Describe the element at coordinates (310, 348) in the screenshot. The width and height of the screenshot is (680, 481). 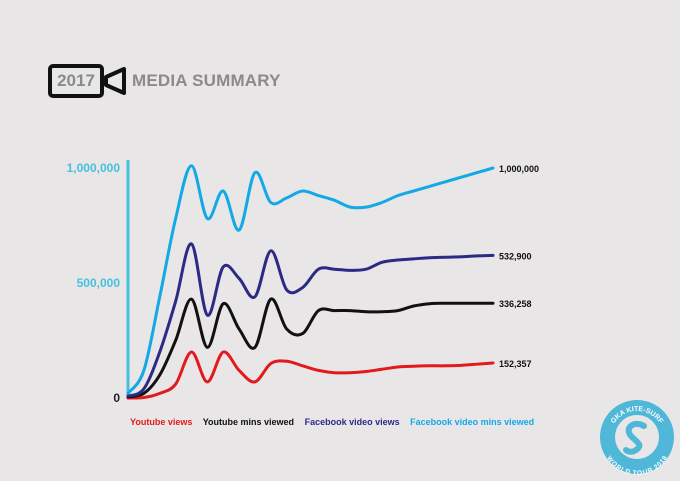
I see `series-line-youtube-mins-viewed` at that location.